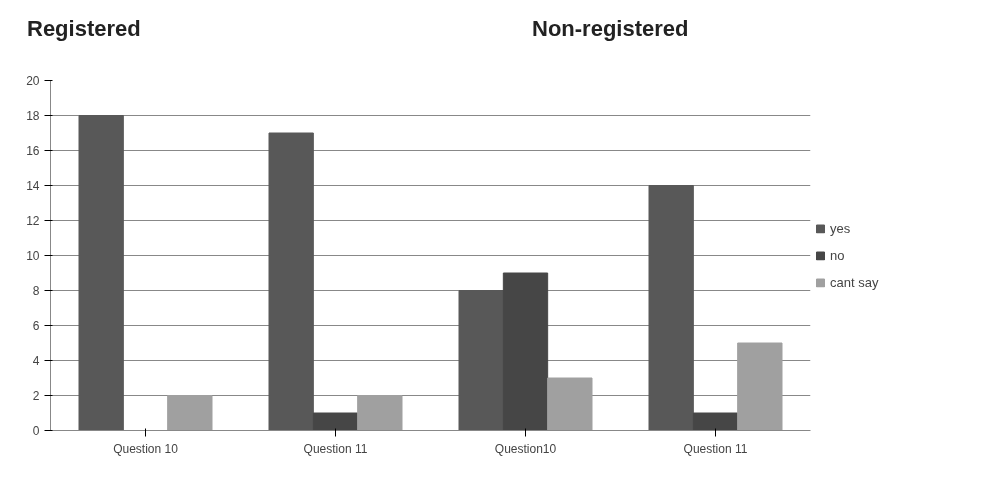  I want to click on y-tick-label: 12, so click(33, 221).